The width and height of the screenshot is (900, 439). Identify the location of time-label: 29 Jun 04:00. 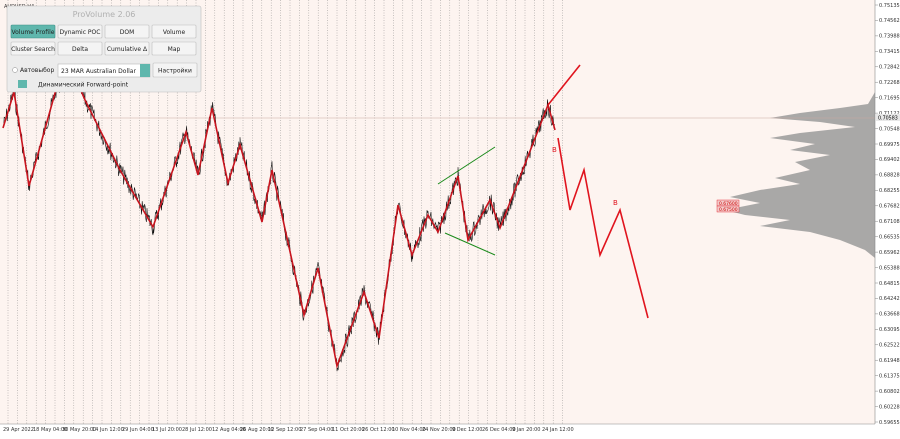
(138, 430).